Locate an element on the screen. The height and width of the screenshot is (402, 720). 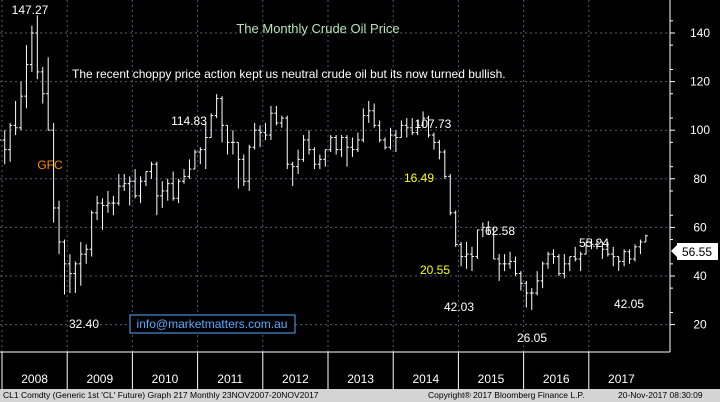
last-price-label: 56.55 is located at coordinates (697, 252).